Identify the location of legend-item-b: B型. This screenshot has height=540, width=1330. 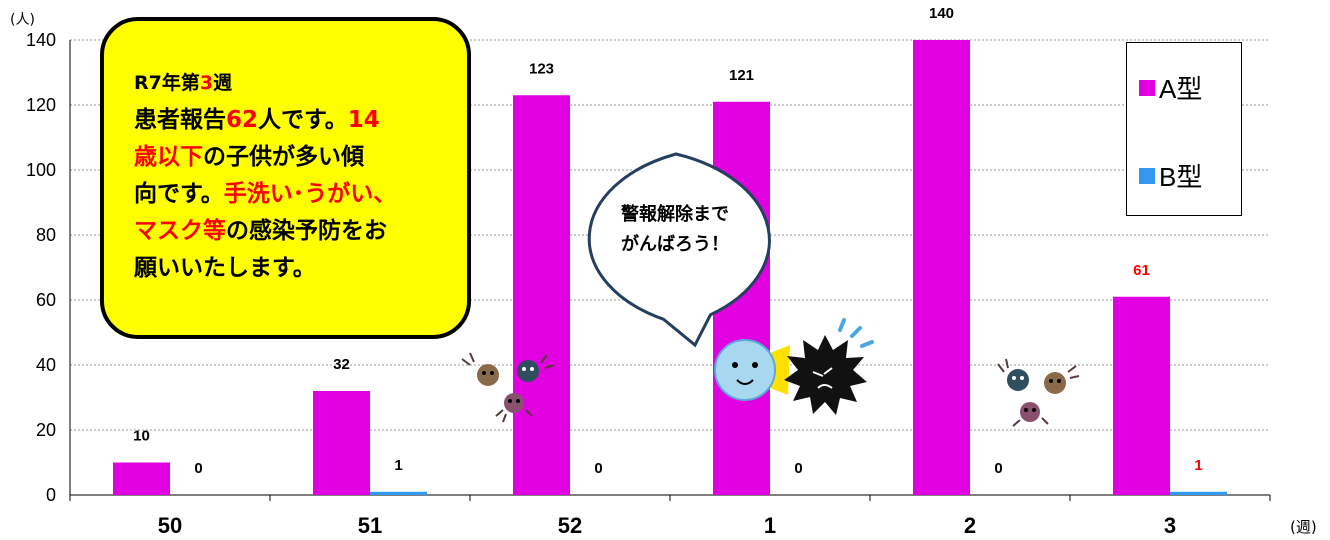
(1170, 175).